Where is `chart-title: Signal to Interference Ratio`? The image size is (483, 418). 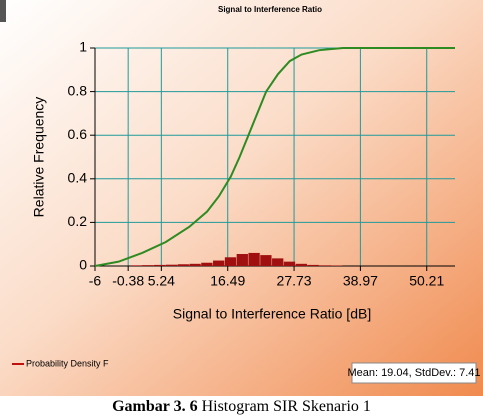
chart-title: Signal to Interference Ratio is located at coordinates (270, 9).